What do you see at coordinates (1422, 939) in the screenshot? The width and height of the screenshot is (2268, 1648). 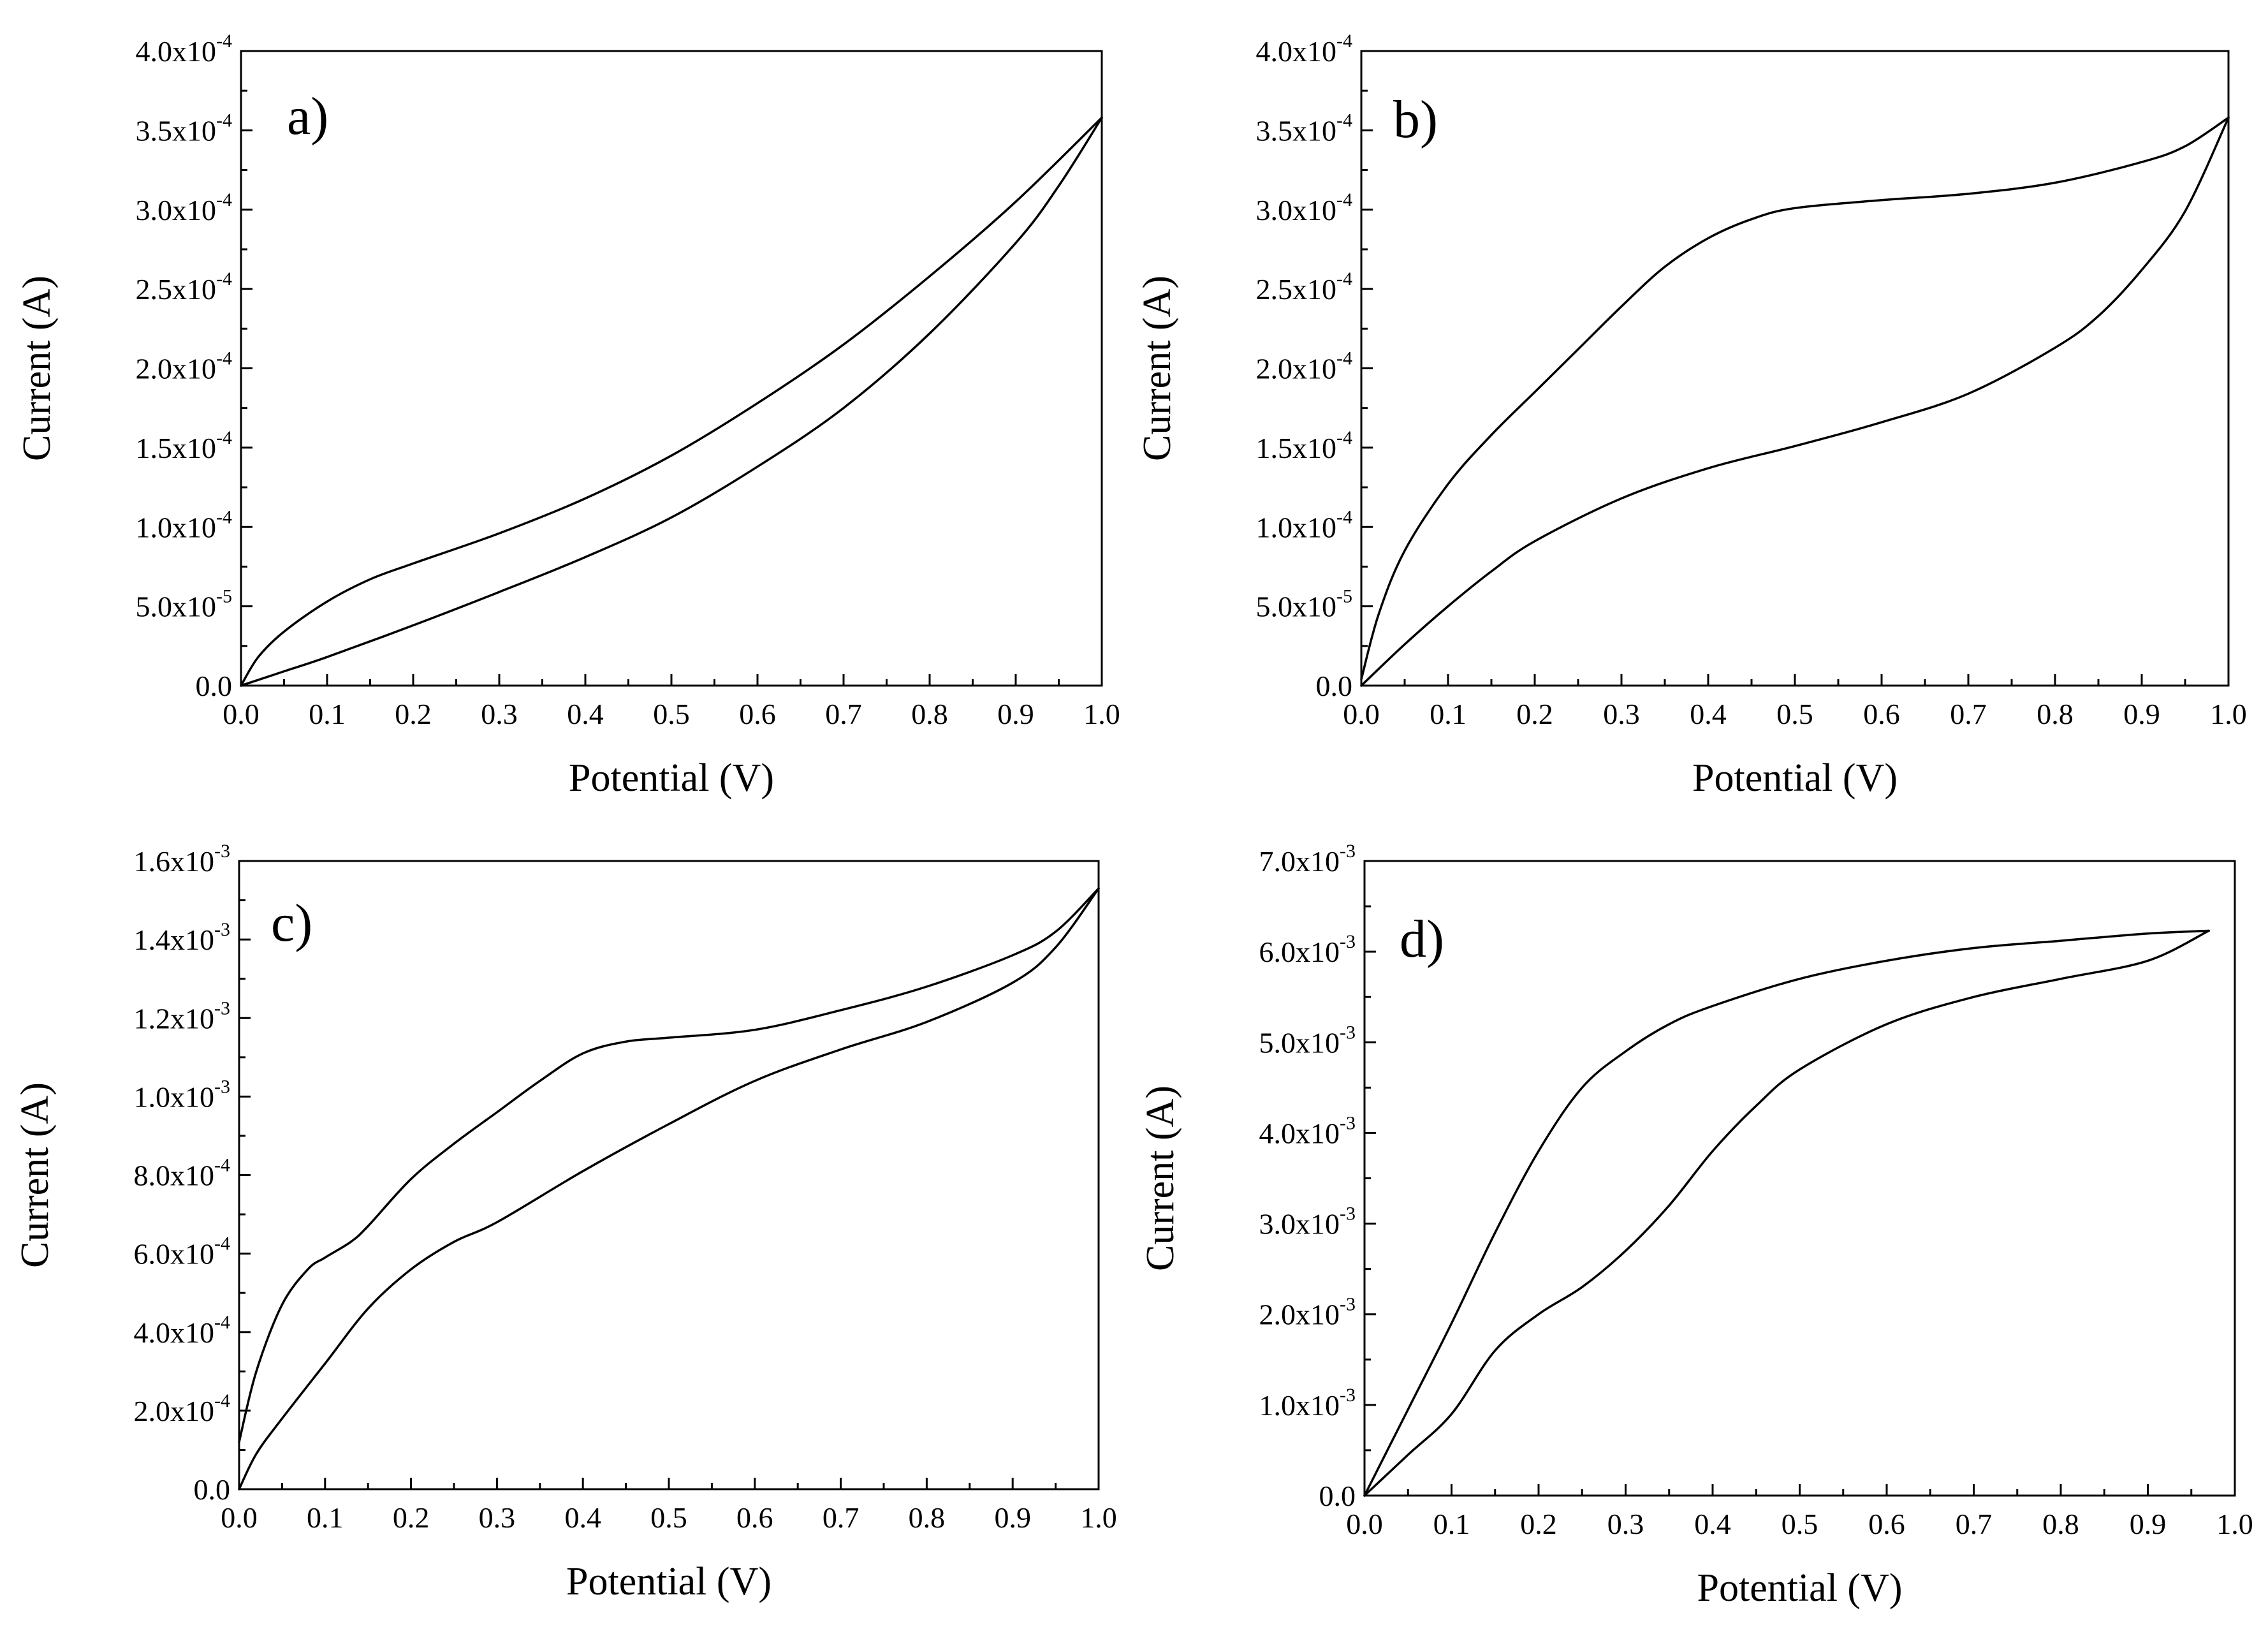 I see `panel-letter: d)` at bounding box center [1422, 939].